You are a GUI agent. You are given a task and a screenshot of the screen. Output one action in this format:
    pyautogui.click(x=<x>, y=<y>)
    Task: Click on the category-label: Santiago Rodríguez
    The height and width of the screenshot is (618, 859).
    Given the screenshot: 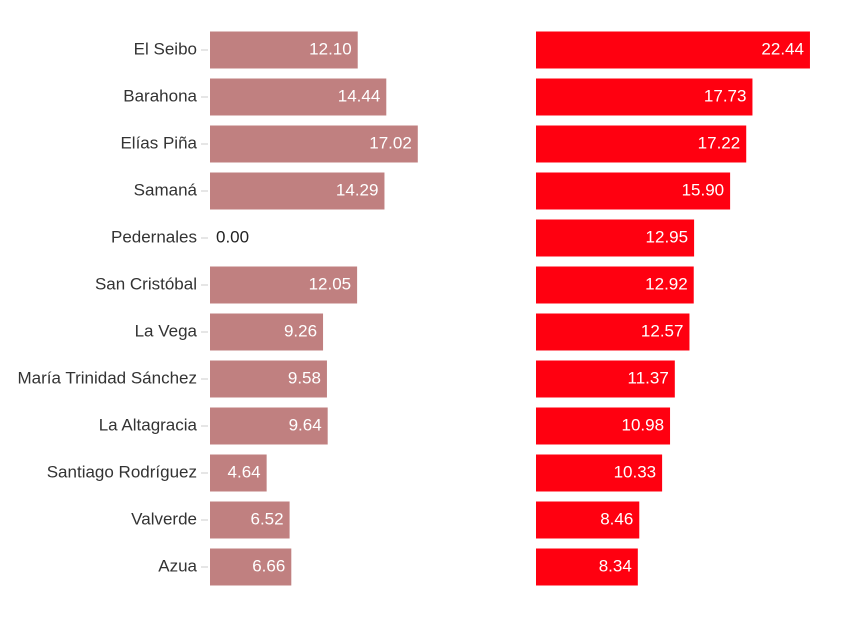 What is the action you would take?
    pyautogui.click(x=122, y=471)
    